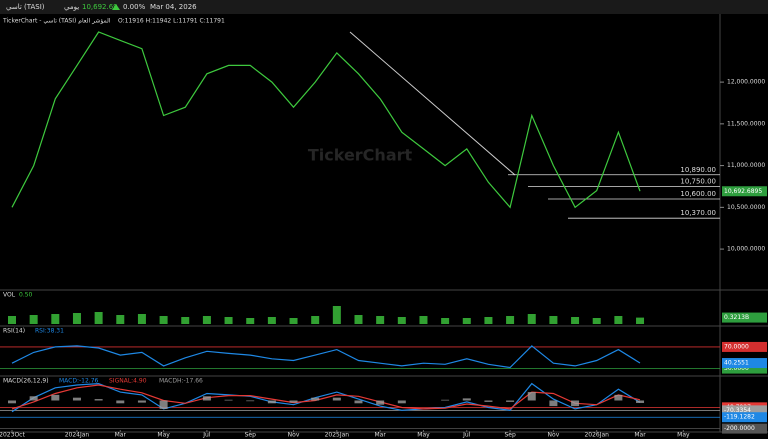  Describe the element at coordinates (736, 346) in the screenshot. I see `value-box-label: 70.0000` at that location.